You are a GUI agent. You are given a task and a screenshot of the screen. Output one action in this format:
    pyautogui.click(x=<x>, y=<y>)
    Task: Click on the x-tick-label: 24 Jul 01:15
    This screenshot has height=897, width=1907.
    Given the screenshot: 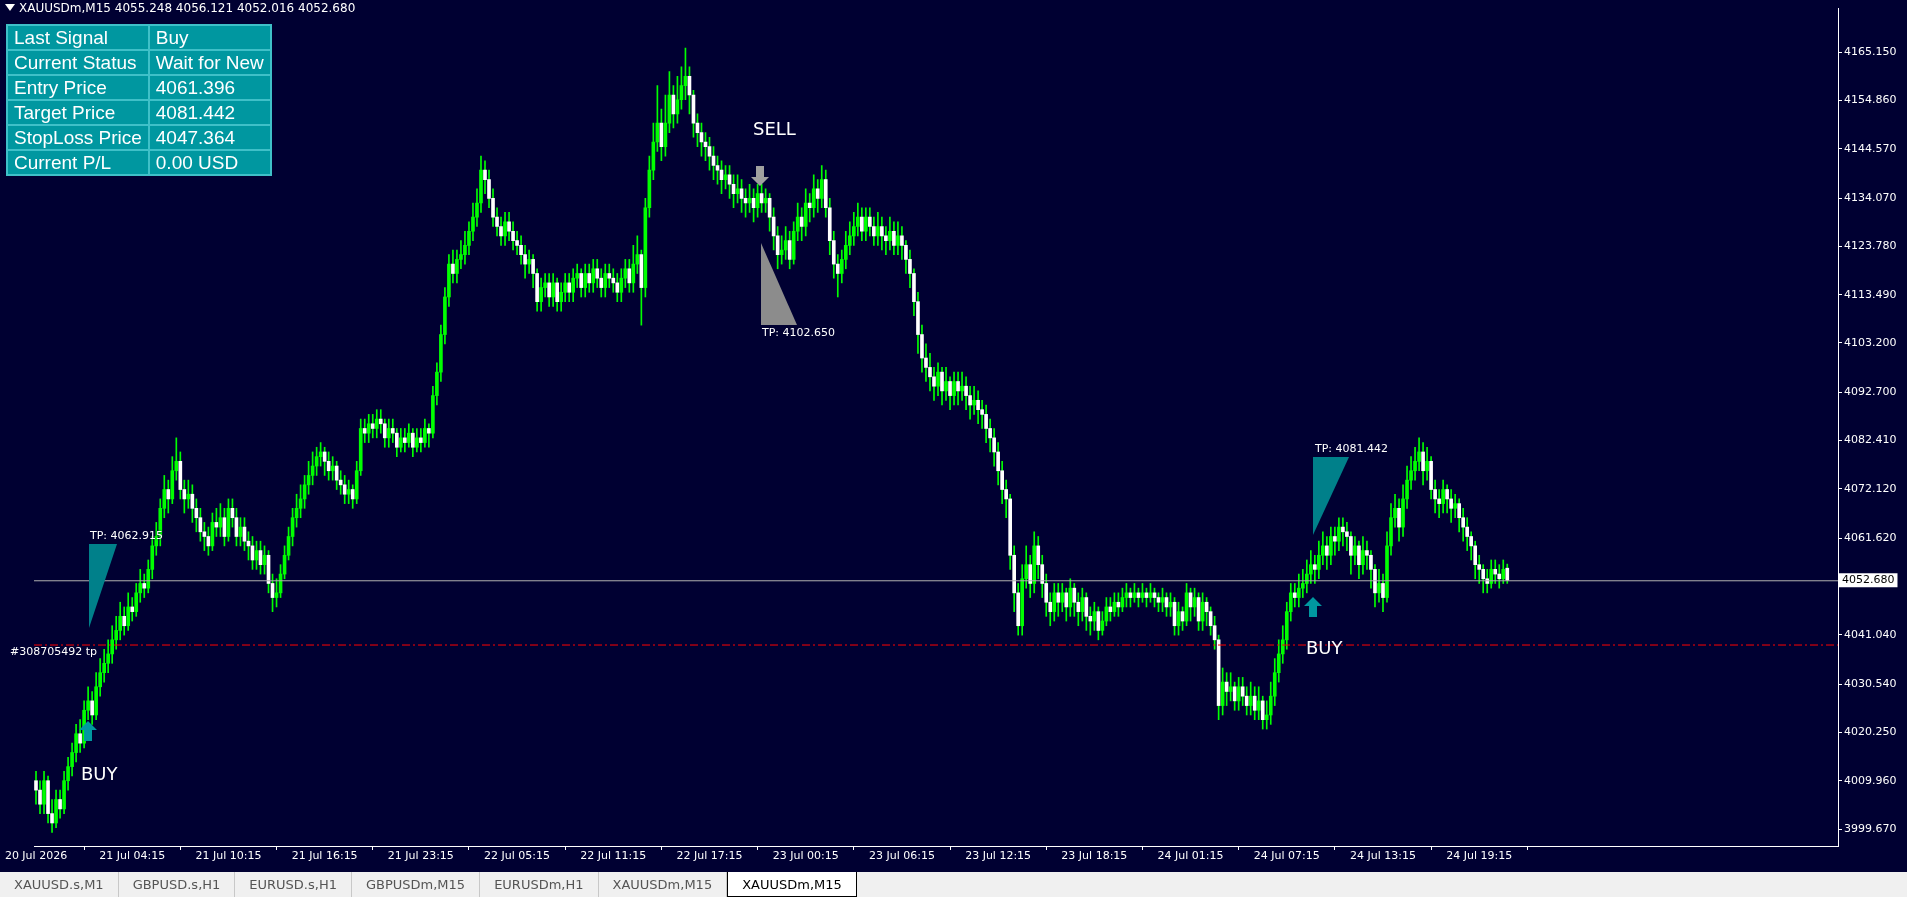 What is the action you would take?
    pyautogui.click(x=1190, y=856)
    